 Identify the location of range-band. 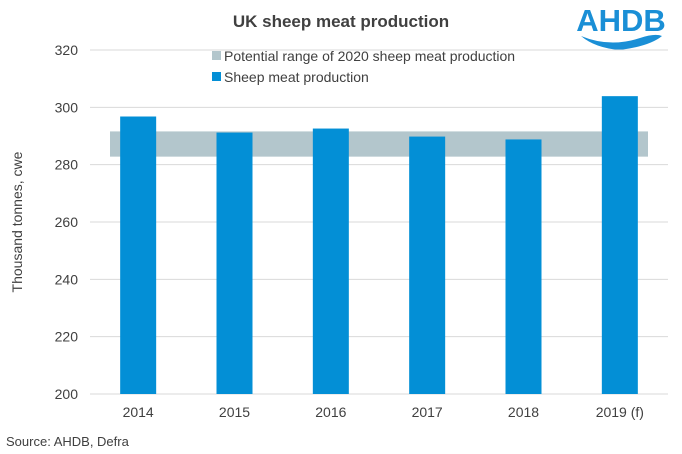
(379, 144).